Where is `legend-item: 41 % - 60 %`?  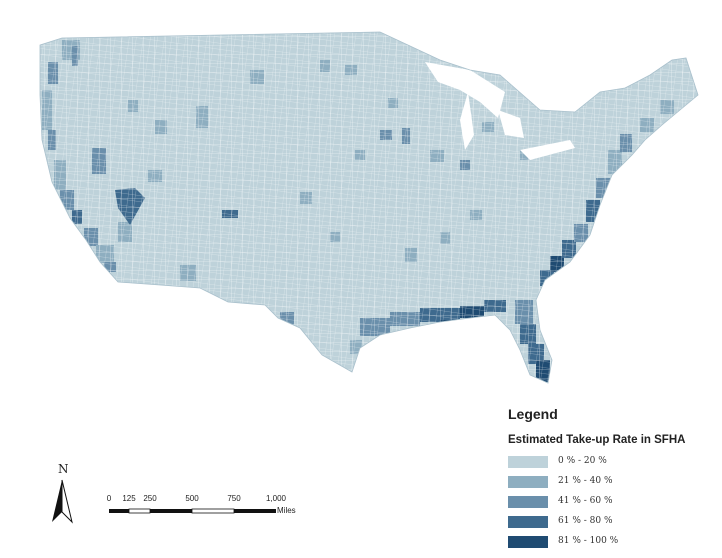 legend-item: 41 % - 60 % is located at coordinates (608, 502).